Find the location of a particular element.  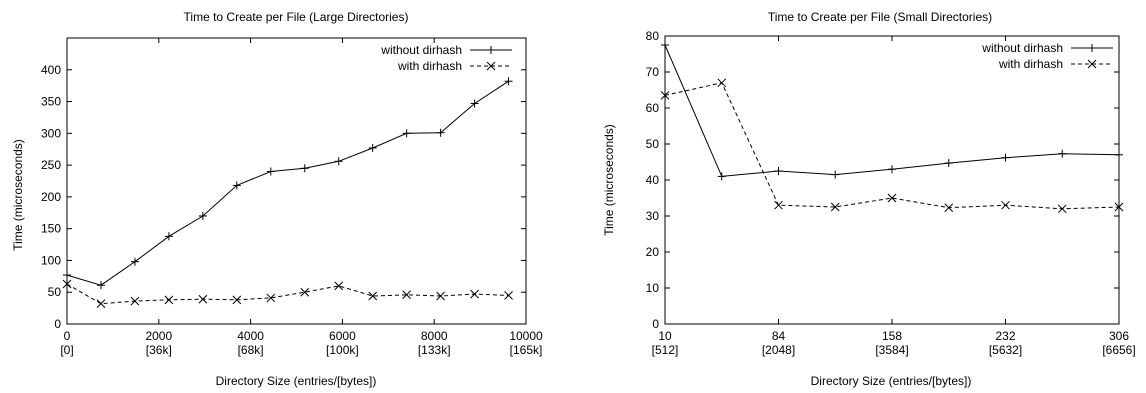

x-tick-label: 84 is located at coordinates (779, 336).